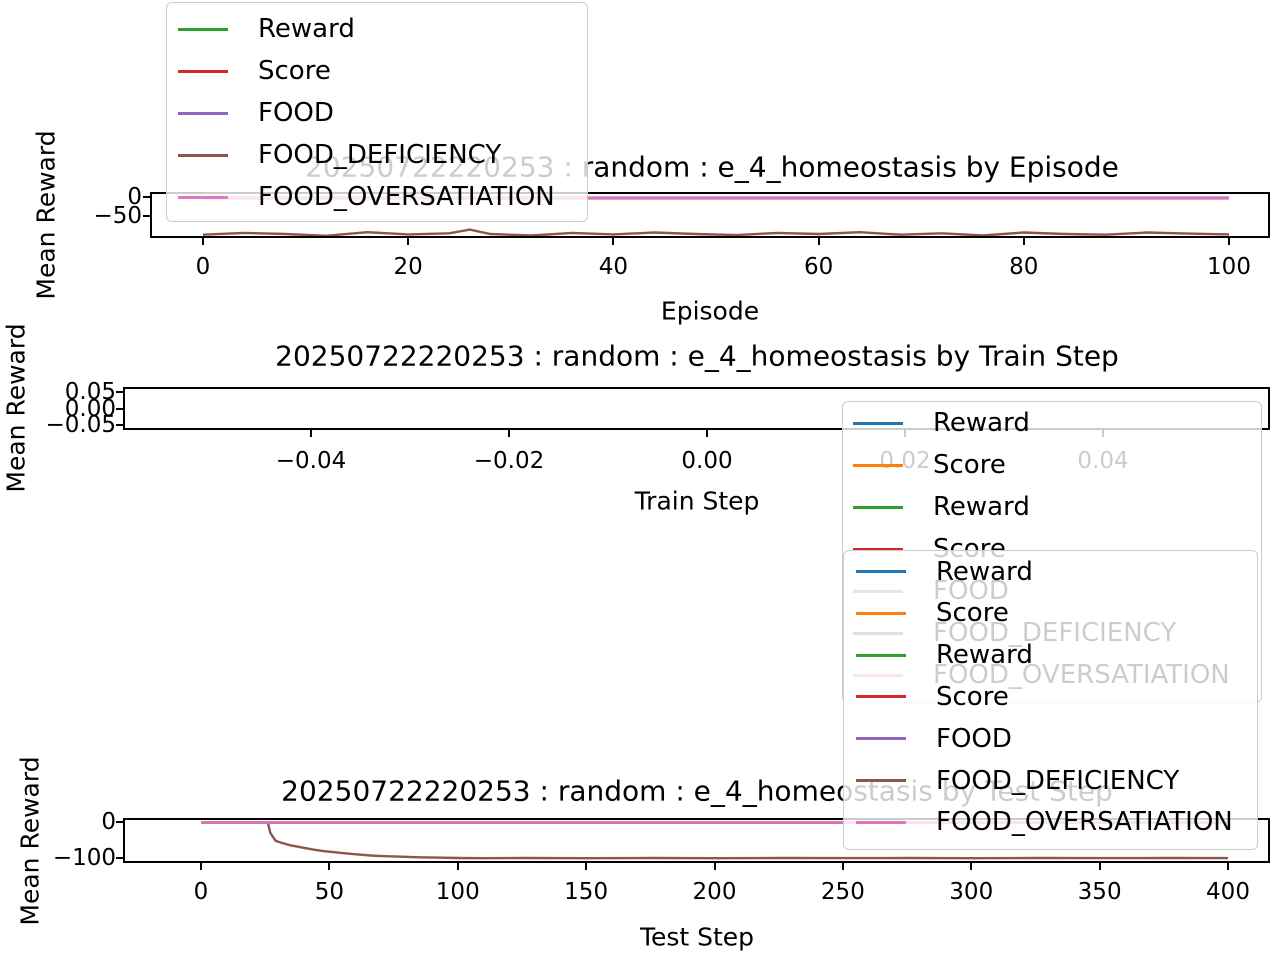 This screenshot has width=1280, height=960. What do you see at coordinates (296, 113) in the screenshot?
I see `episode-legend-label: FOOD` at bounding box center [296, 113].